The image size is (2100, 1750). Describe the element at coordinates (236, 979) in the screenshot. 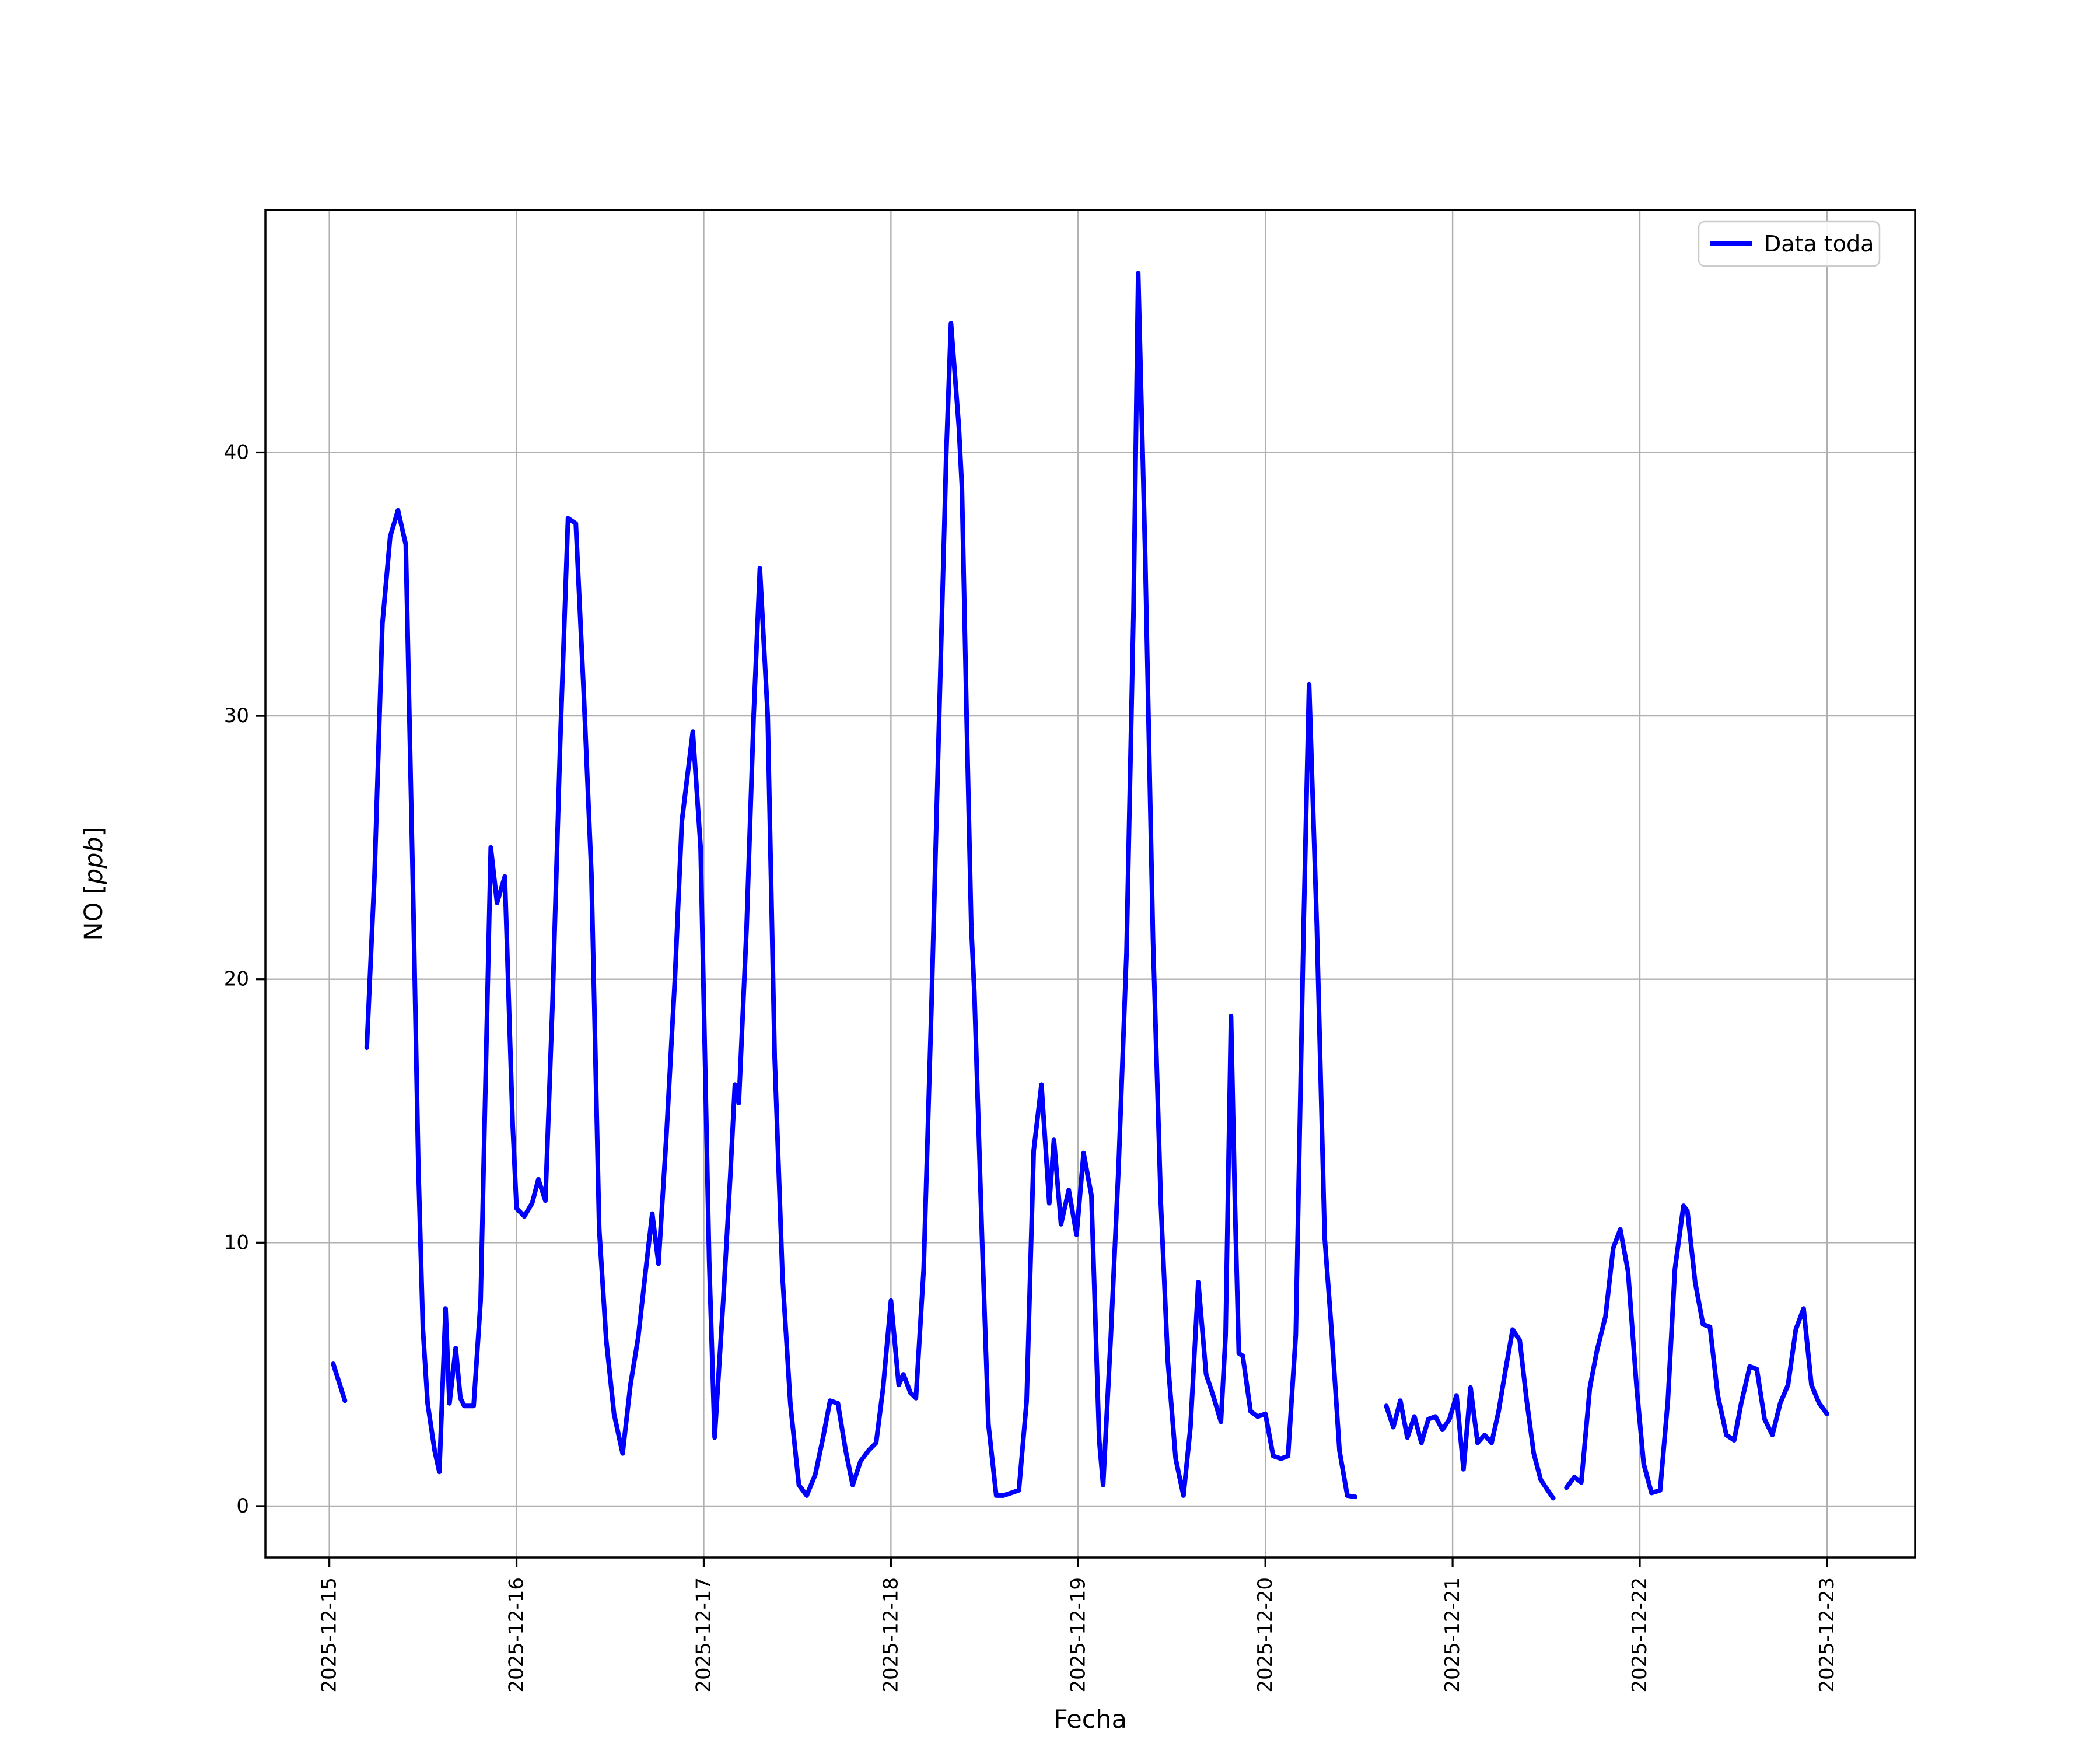

I see `y-tick-label: 20` at that location.